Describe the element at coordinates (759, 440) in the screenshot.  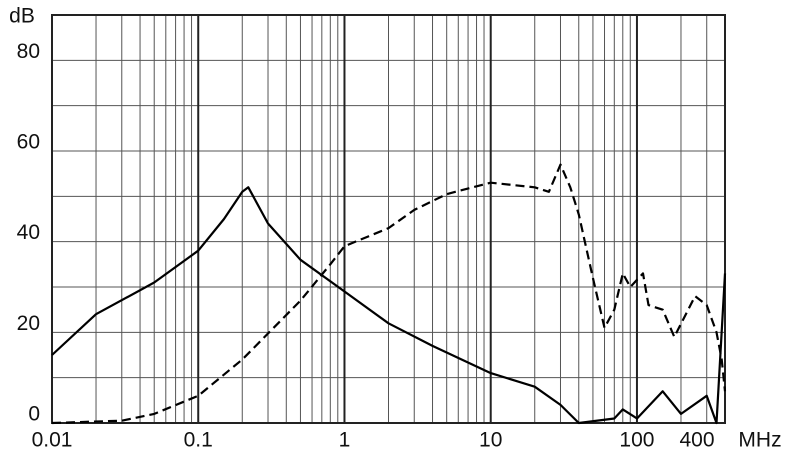
I see `x-axis-label: MHz` at that location.